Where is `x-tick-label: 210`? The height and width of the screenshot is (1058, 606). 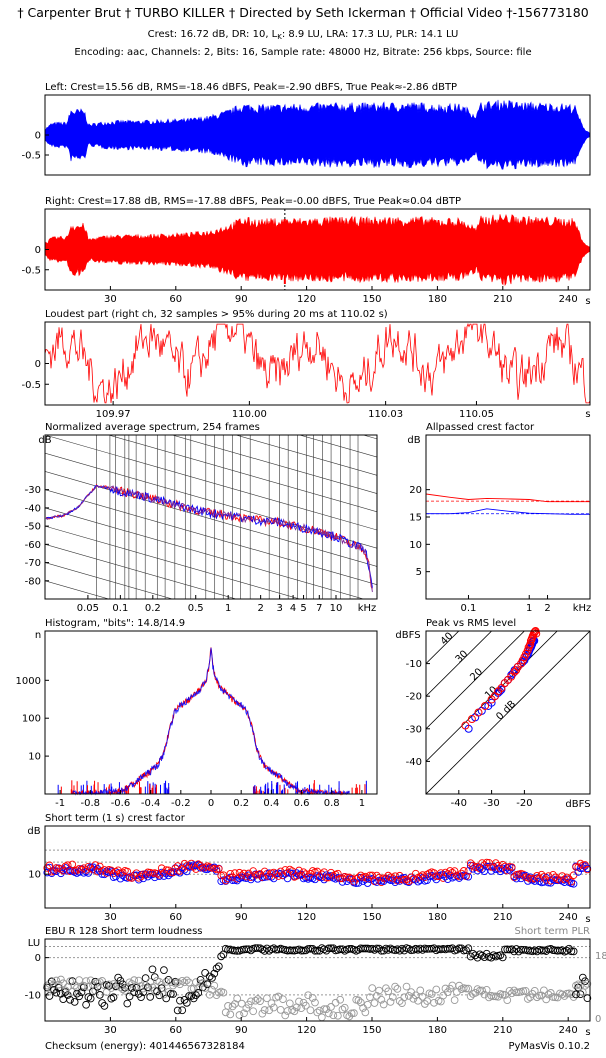 x-tick-label: 210 is located at coordinates (502, 1030).